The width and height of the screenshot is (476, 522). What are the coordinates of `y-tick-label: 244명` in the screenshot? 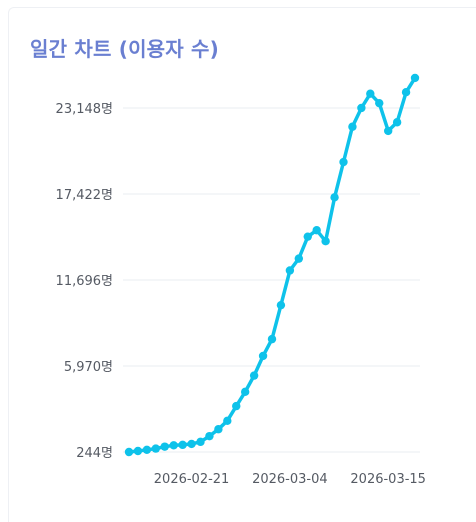 It's located at (94, 453).